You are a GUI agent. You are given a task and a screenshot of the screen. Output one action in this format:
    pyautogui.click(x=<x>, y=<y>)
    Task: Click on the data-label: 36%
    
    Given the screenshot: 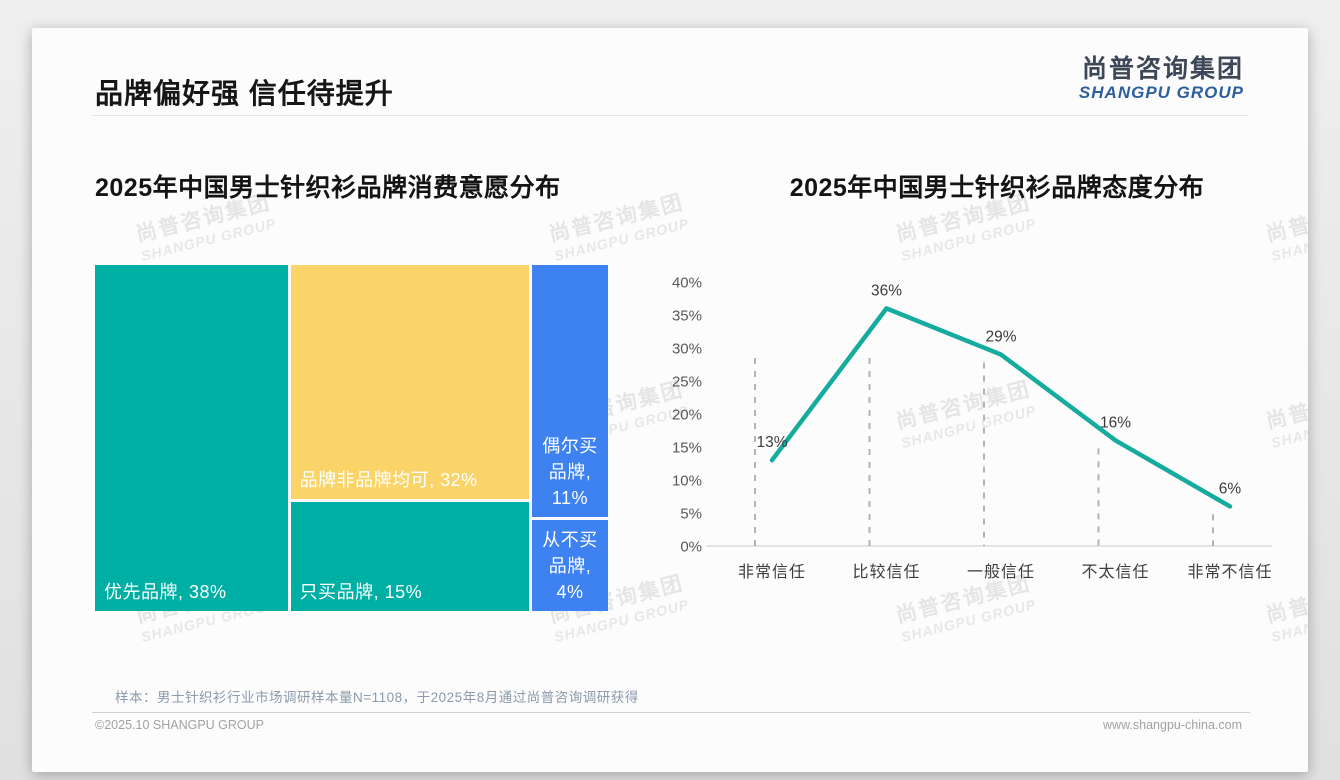 What is the action you would take?
    pyautogui.click(x=886, y=290)
    